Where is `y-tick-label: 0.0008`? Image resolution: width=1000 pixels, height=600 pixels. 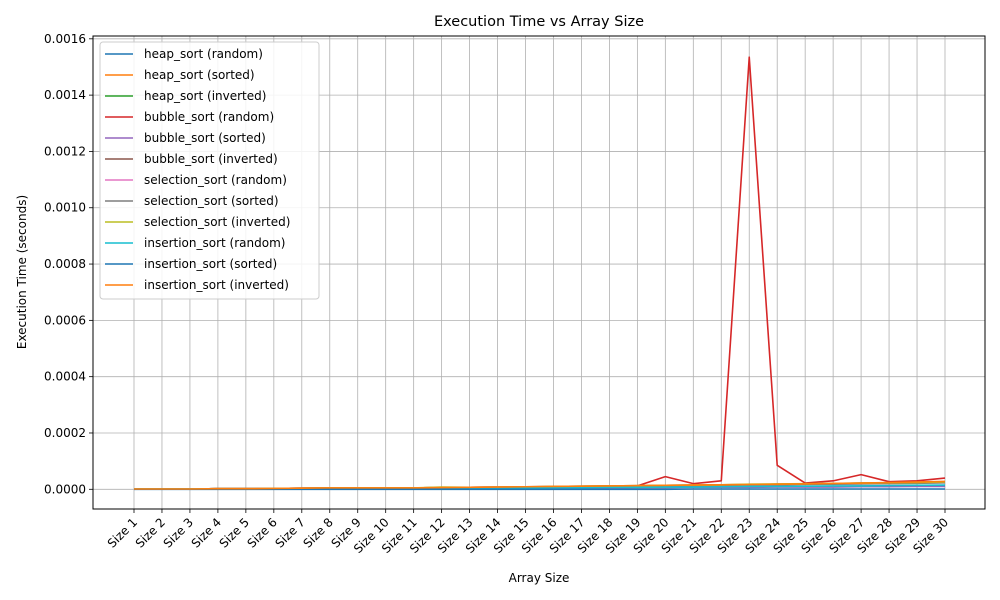
y-tick-label: 0.0008 is located at coordinates (65, 264).